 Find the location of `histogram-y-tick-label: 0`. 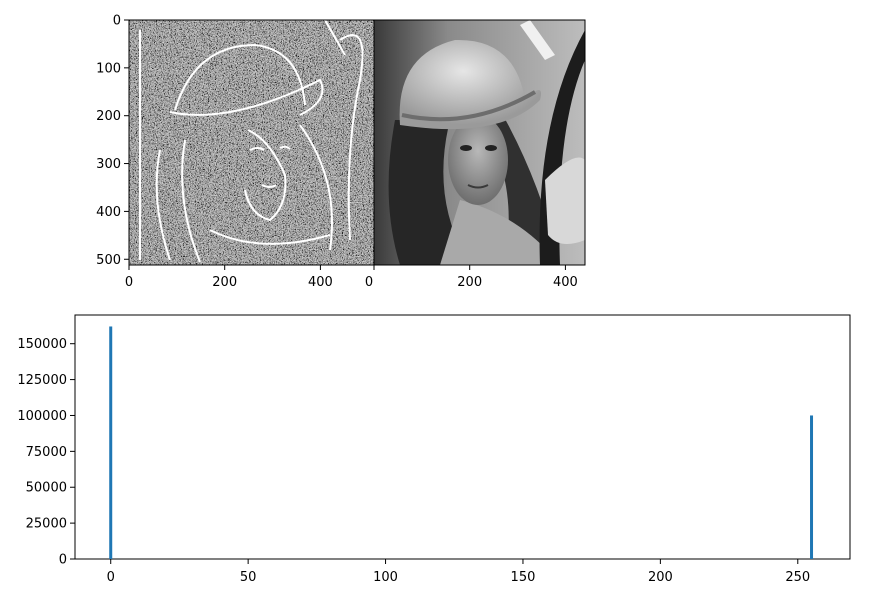

histogram-y-tick-label: 0 is located at coordinates (63, 560).